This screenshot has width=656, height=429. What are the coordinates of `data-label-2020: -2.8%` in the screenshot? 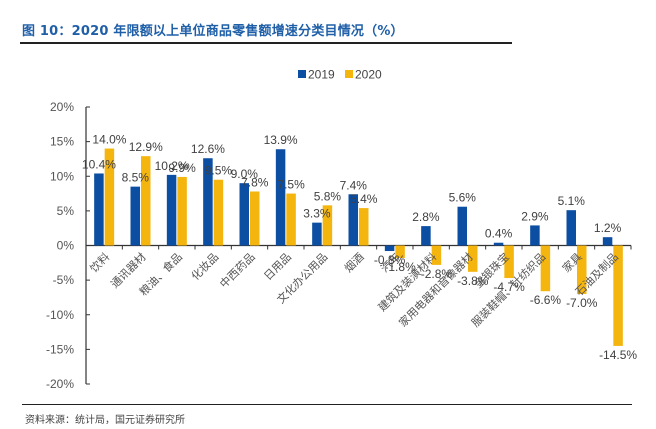 It's located at (437, 274).